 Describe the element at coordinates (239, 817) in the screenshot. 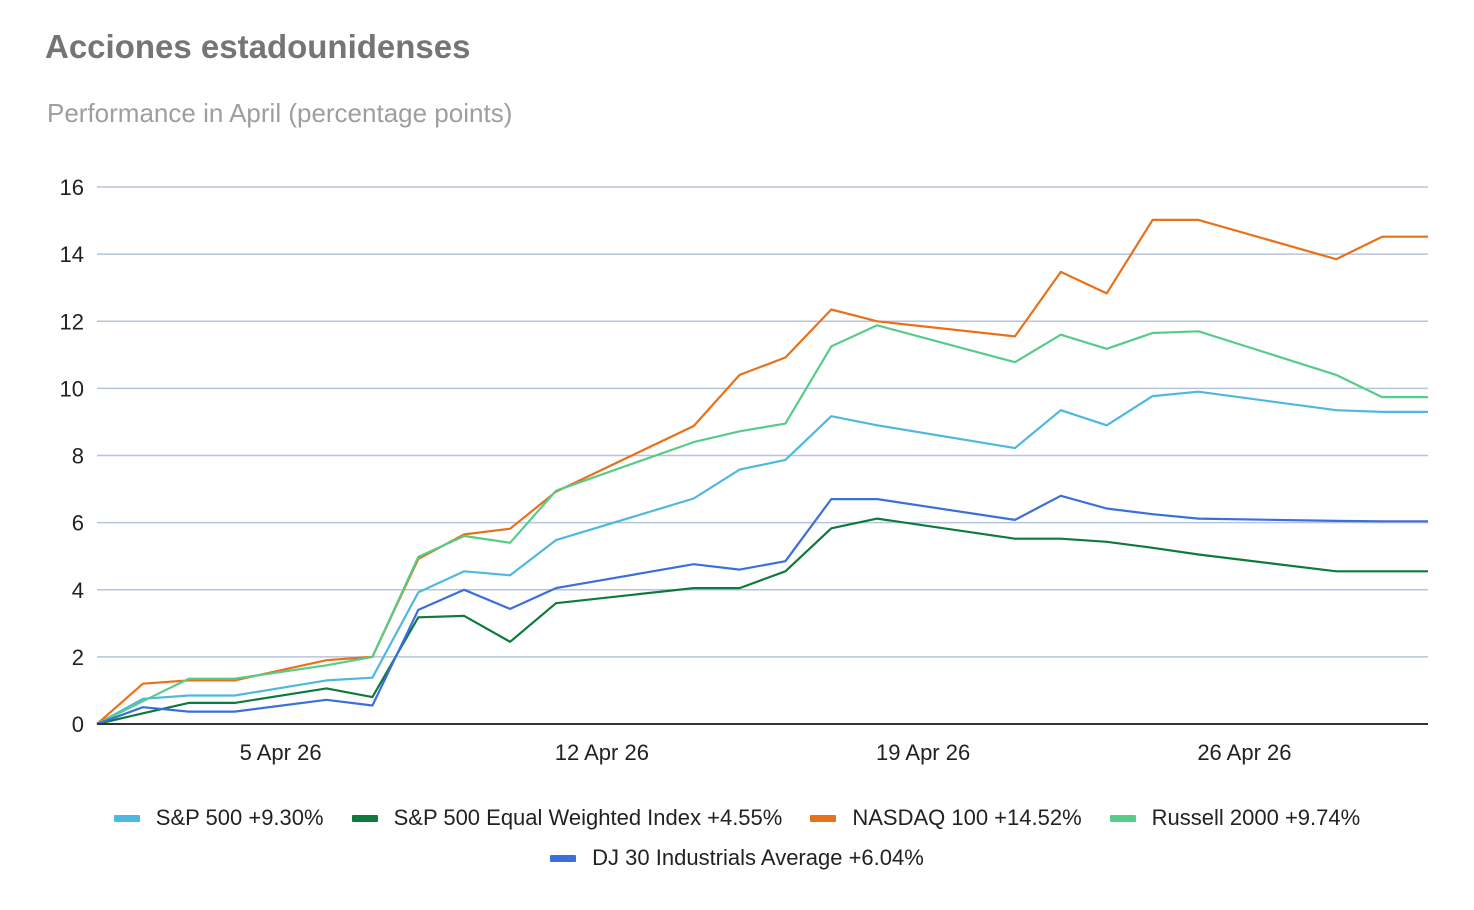

I see `legend-label: S&P 500 +9.30%` at that location.